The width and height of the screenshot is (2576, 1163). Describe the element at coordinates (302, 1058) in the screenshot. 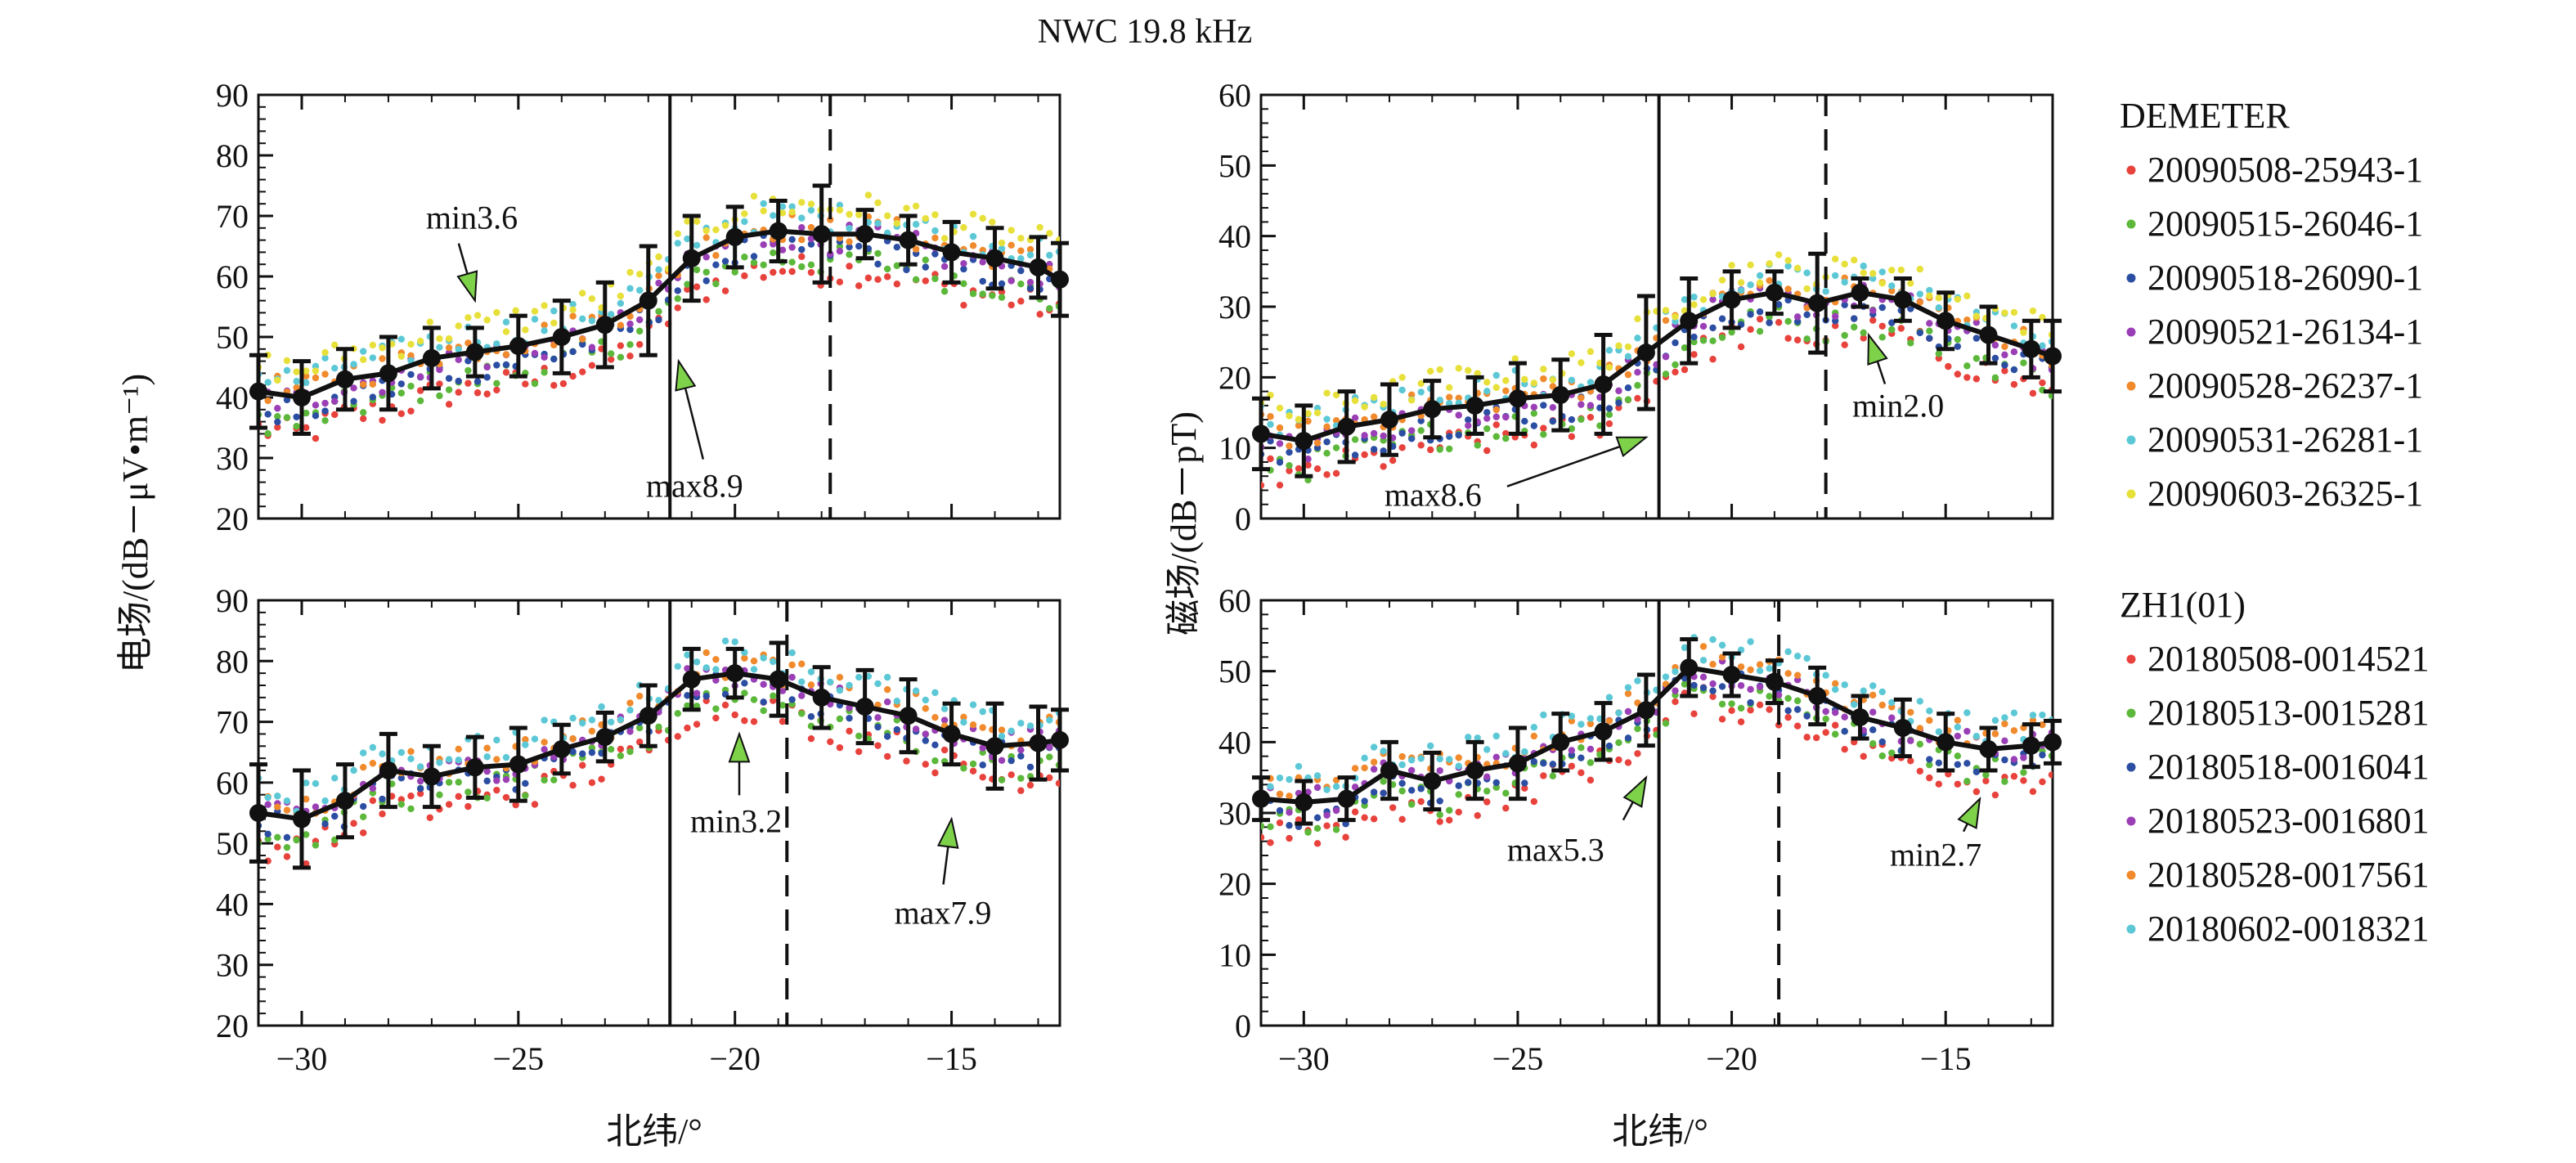

I see `x-tick-label: −30` at that location.